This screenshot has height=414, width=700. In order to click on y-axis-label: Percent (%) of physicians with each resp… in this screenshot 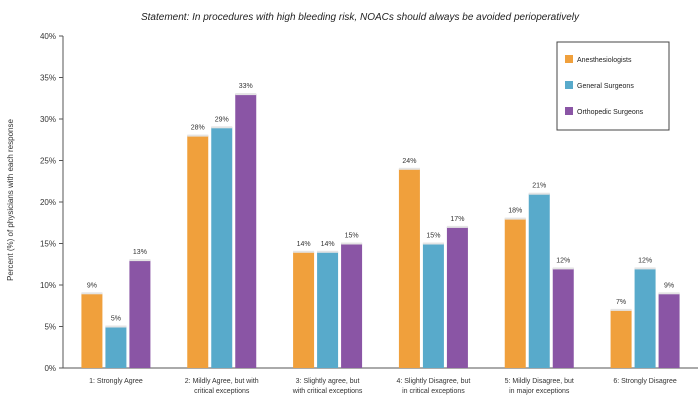, I will do `click(10, 200)`.